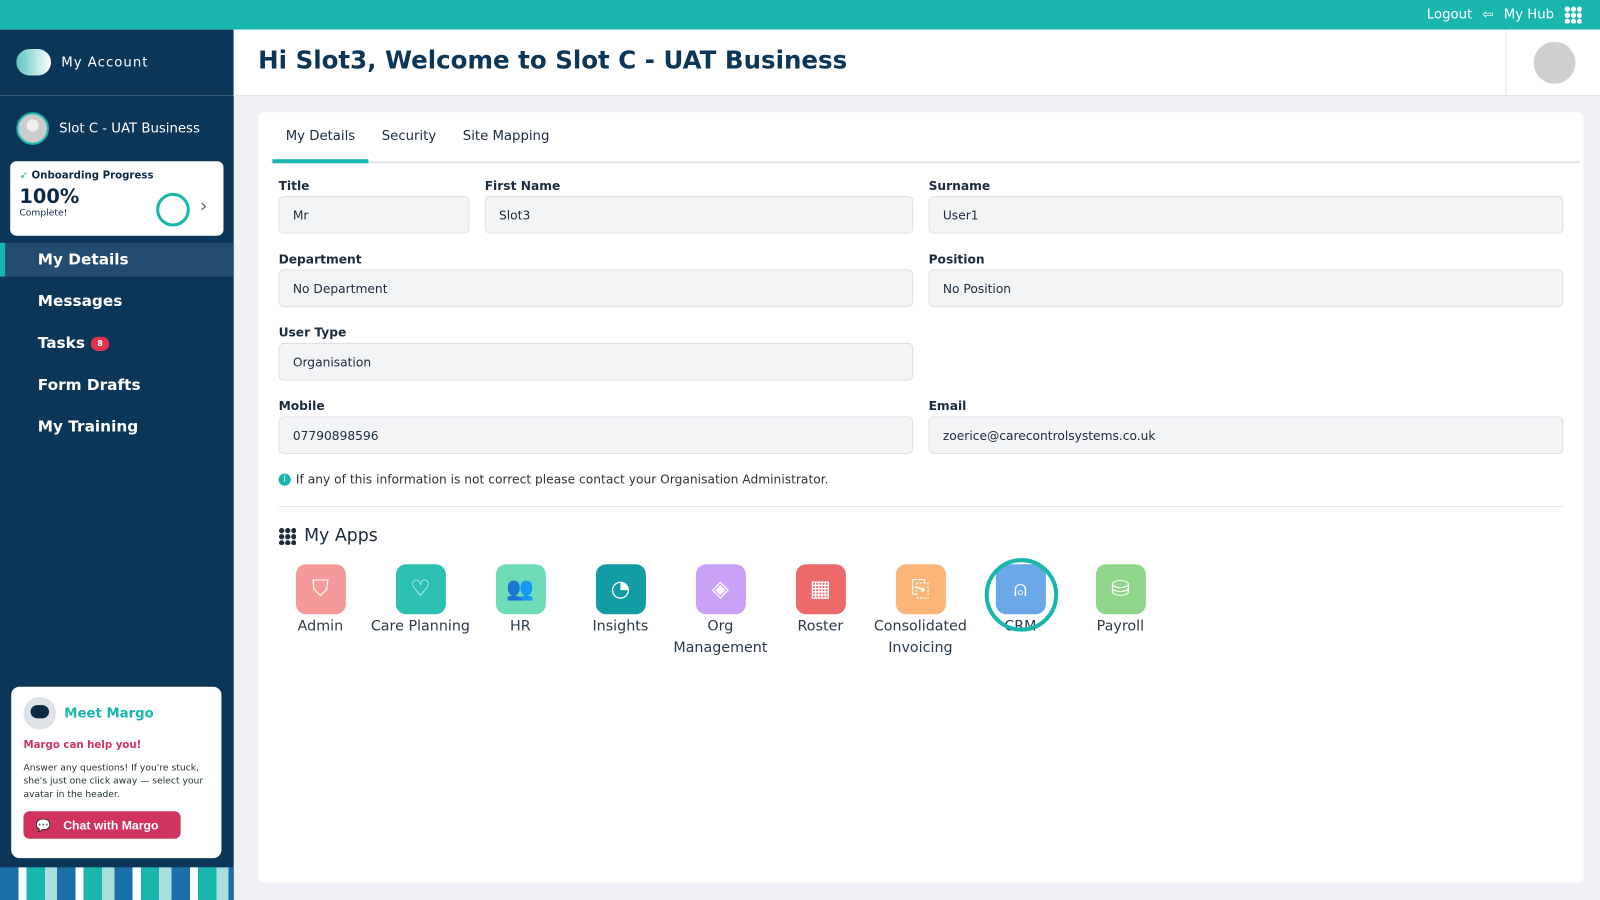  I want to click on surname-field, so click(1246, 214).